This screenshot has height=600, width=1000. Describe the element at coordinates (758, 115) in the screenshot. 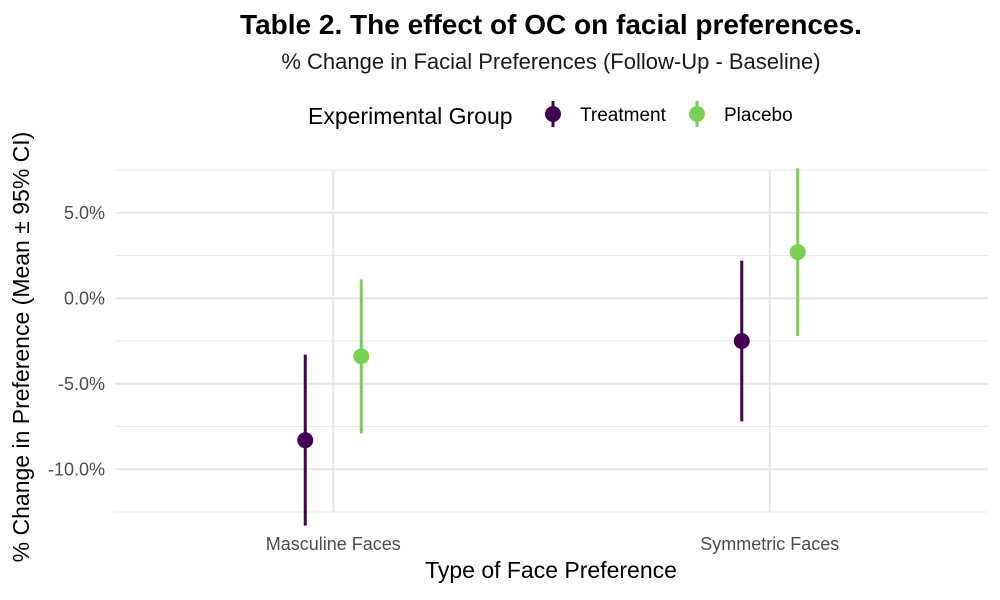

I see `legend-label: Placebo` at that location.